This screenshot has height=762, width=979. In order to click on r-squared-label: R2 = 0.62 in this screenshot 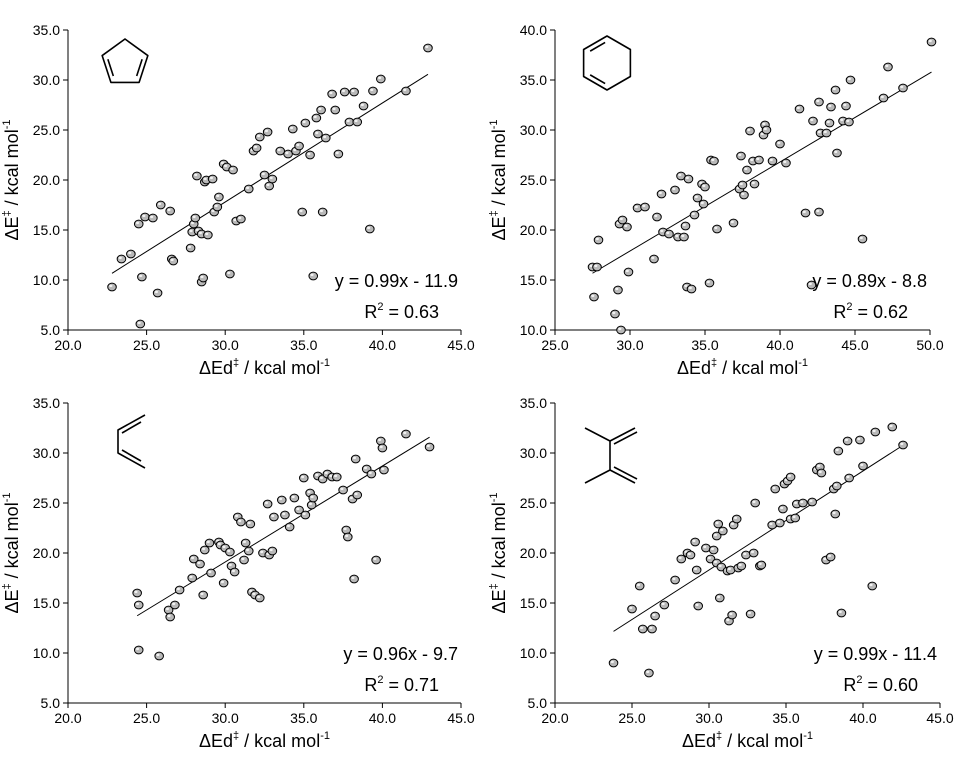, I will do `click(870, 311)`.